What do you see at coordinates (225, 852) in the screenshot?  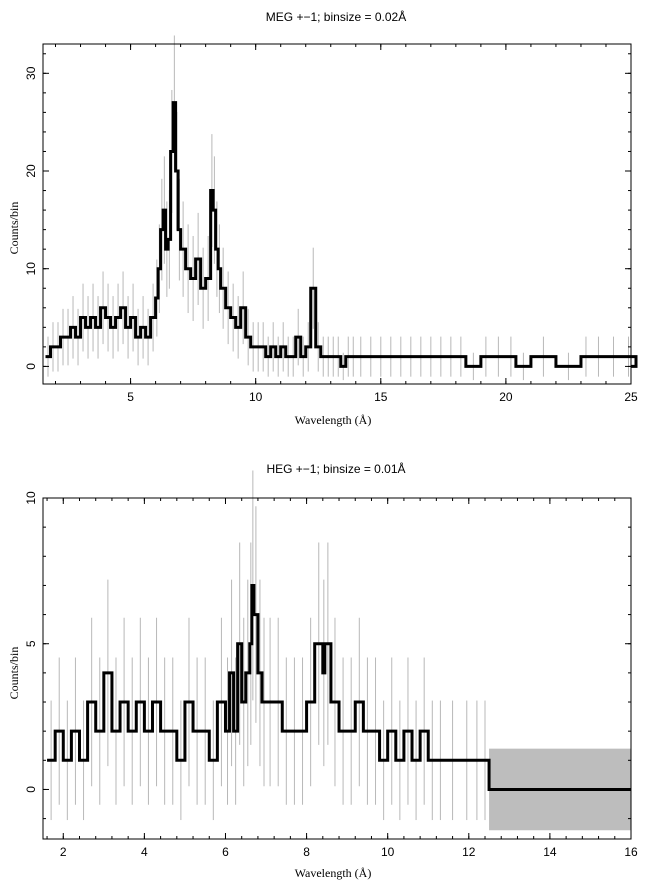 I see `heg-x-tick-label: 6` at bounding box center [225, 852].